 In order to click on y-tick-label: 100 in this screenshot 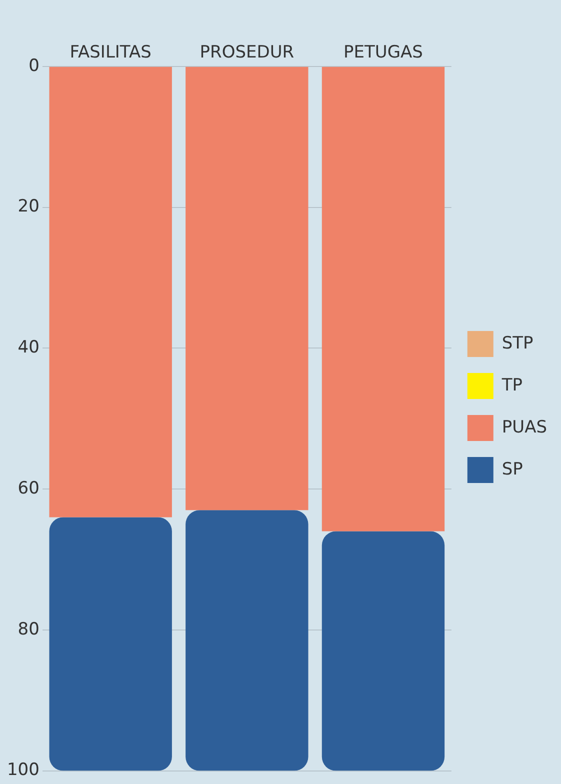, I will do `click(23, 770)`.